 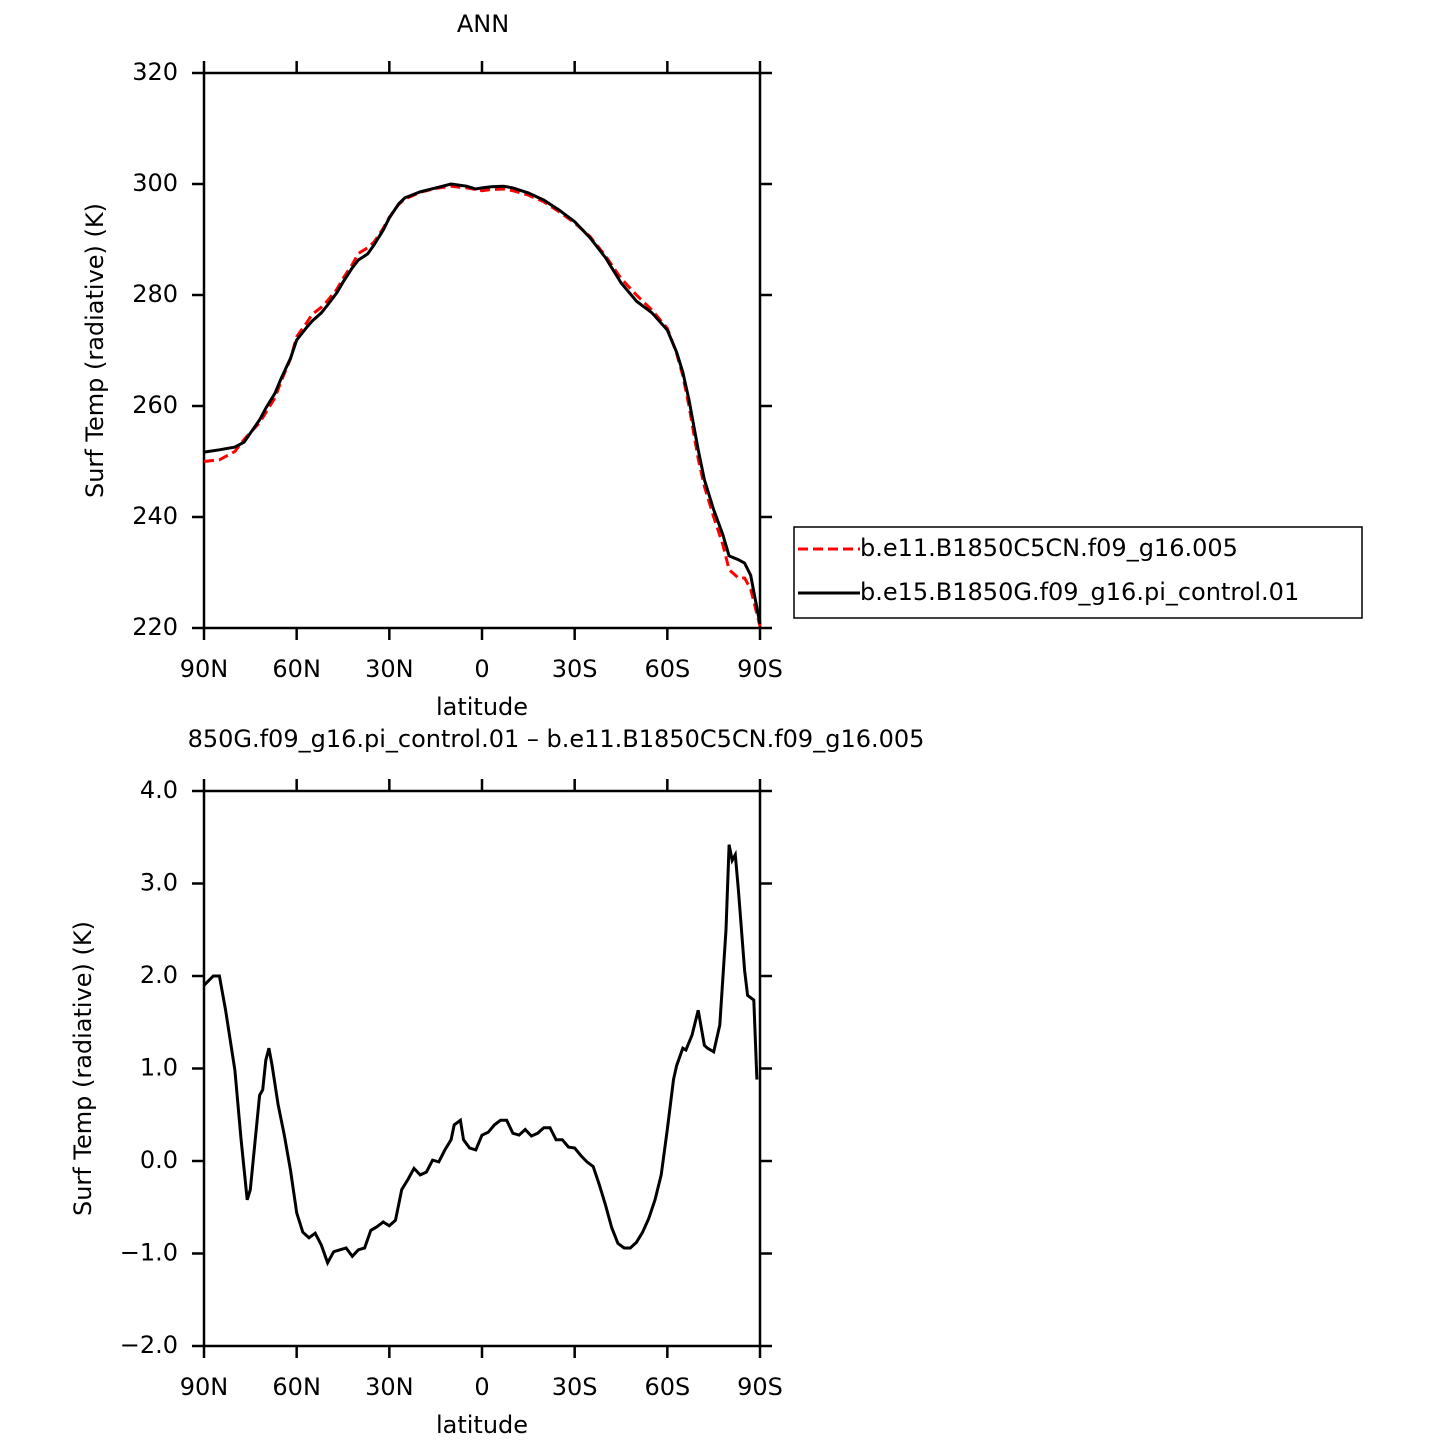 What do you see at coordinates (155, 72) in the screenshot?
I see `y-tick-label: 320` at bounding box center [155, 72].